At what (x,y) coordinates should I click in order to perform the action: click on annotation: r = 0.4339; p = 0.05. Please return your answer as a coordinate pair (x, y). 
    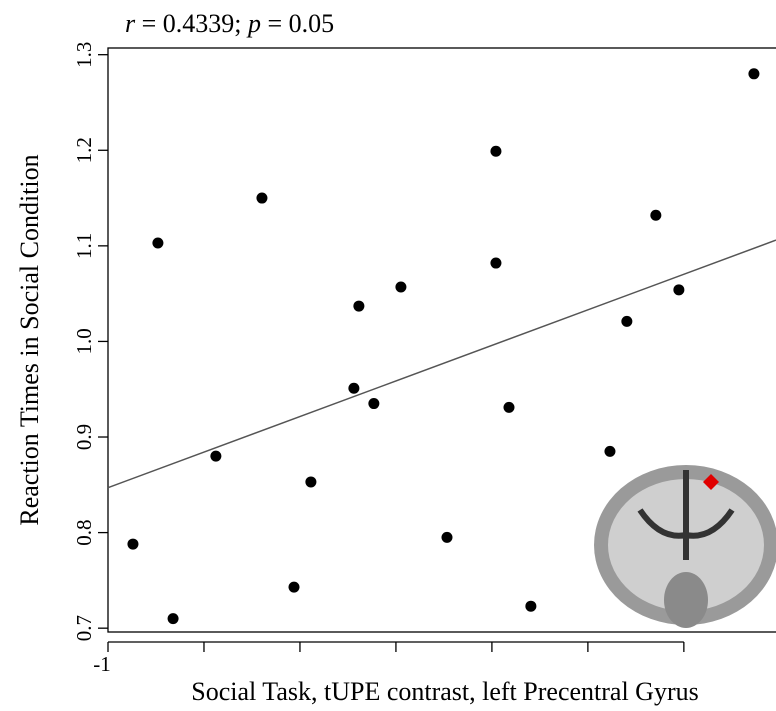
    Looking at the image, I should click on (229, 23).